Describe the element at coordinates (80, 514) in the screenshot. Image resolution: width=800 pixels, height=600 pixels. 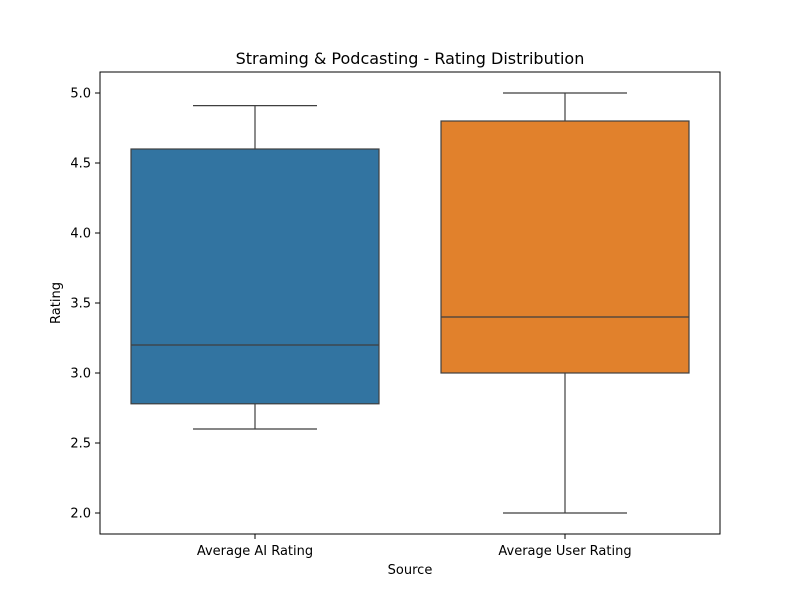
I see `y-tick-label: 2.0` at that location.